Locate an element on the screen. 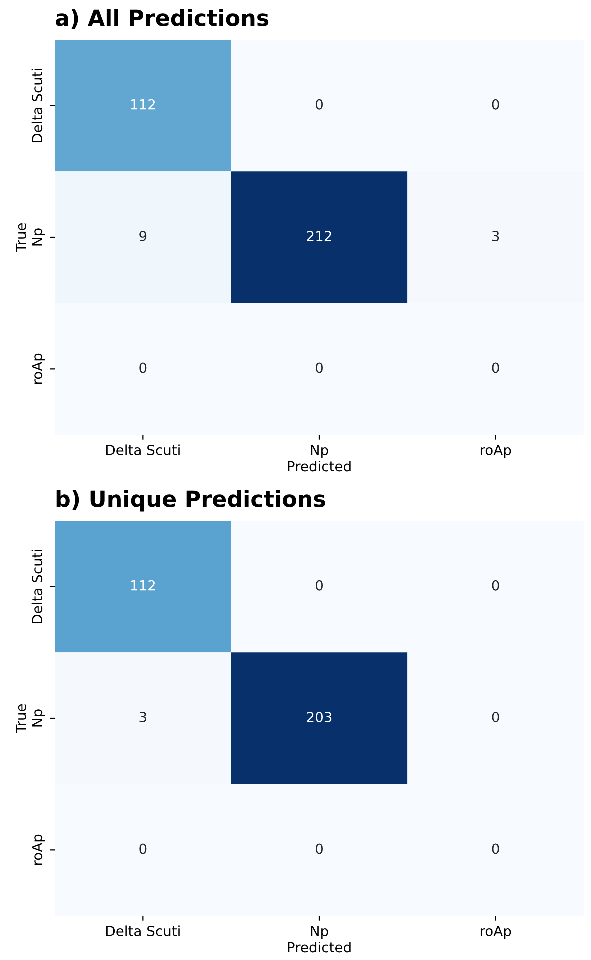 The image size is (591, 960). chart-title: b) Unique Predictions is located at coordinates (191, 501).